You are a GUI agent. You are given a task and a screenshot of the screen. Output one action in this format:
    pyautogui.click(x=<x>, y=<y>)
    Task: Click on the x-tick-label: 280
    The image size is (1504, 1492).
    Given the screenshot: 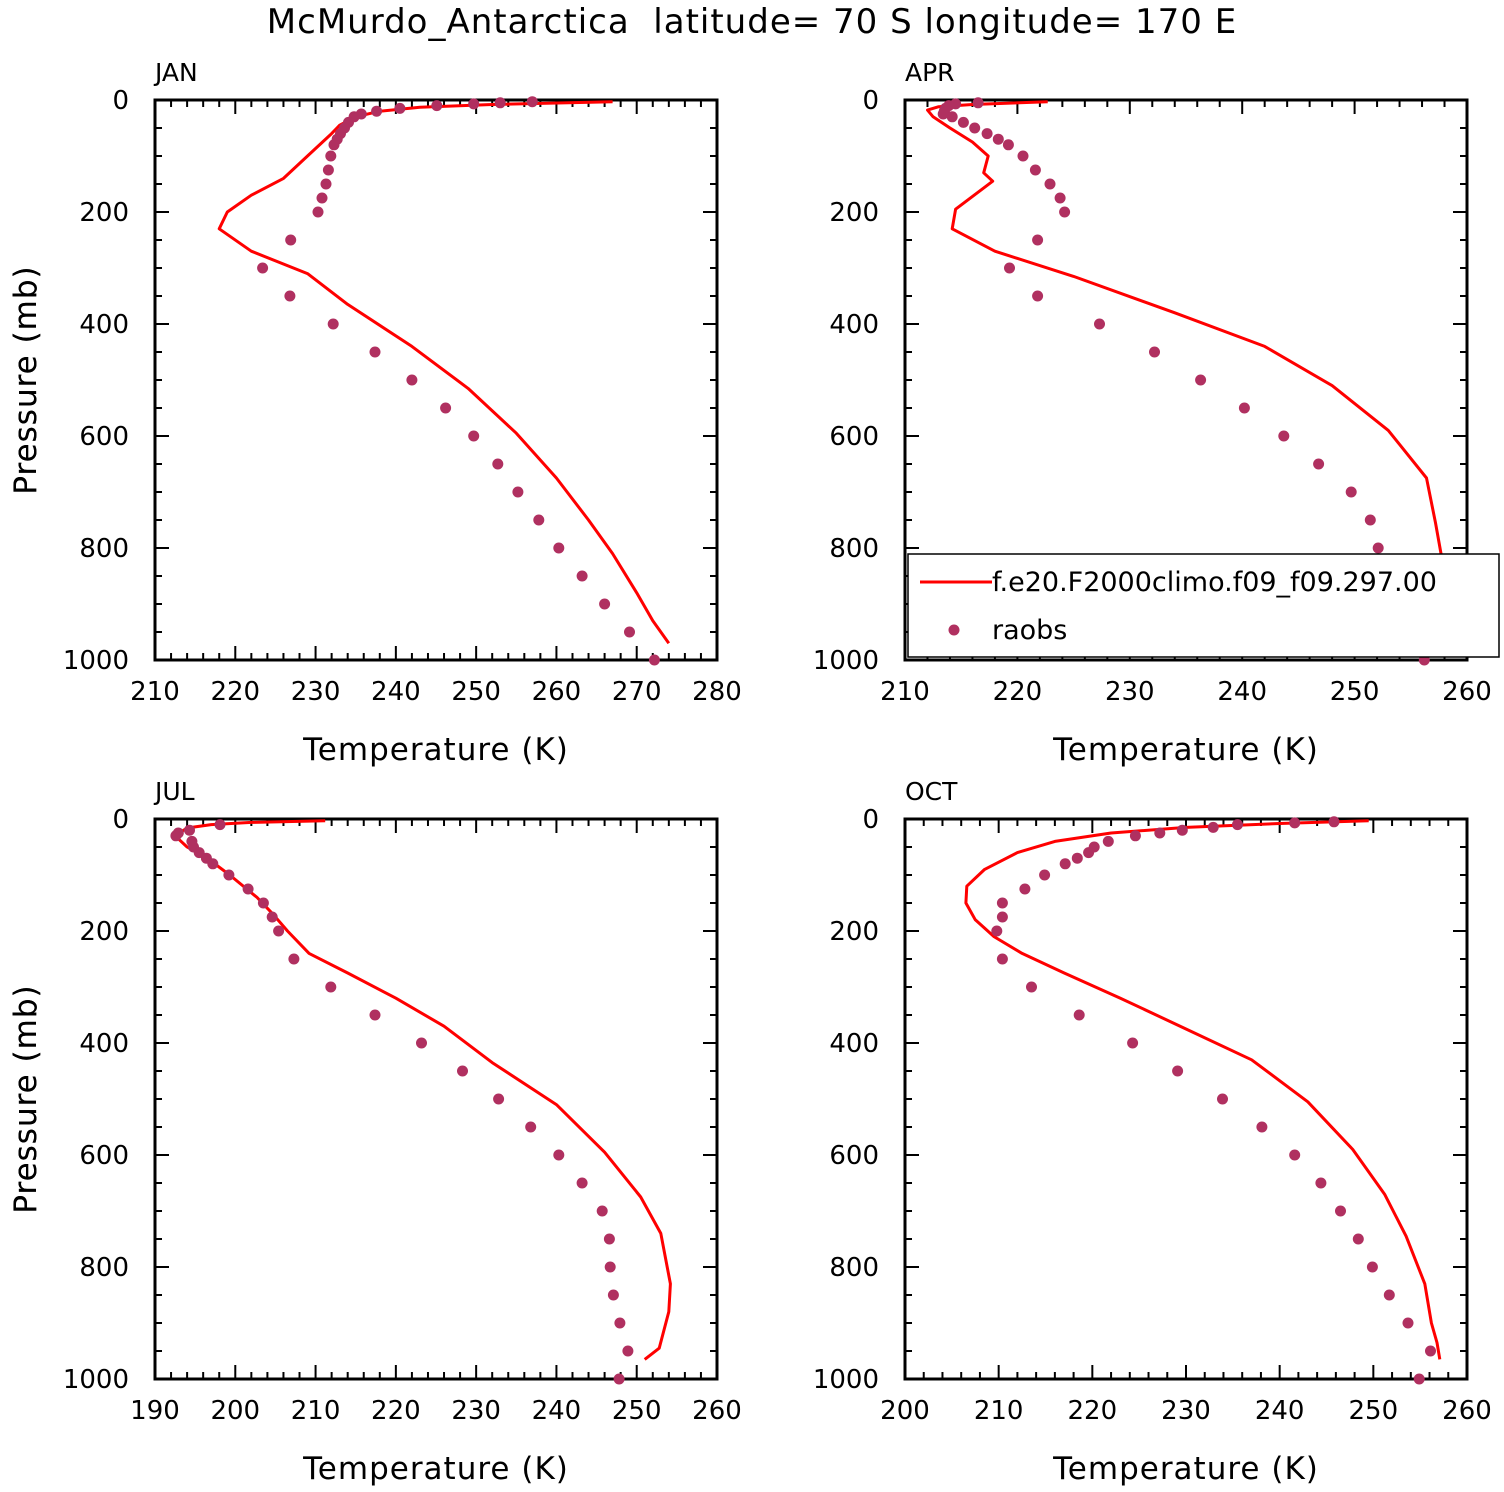 What is the action you would take?
    pyautogui.click(x=717, y=692)
    